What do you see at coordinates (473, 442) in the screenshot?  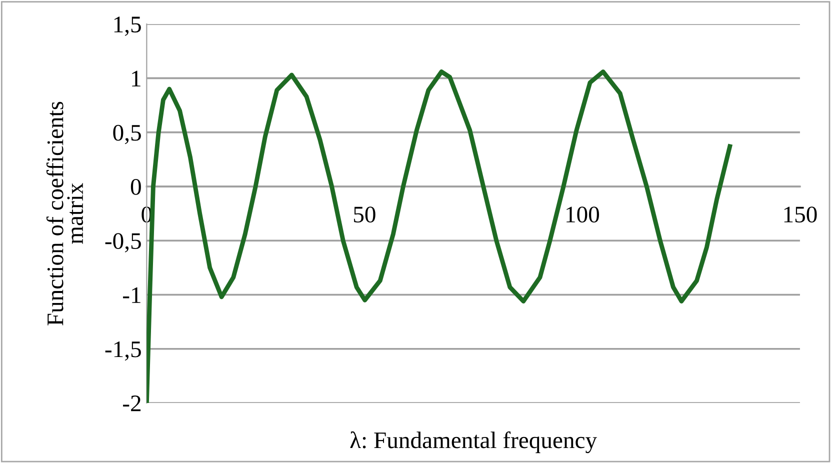 I see `x-axis-title: λ: Fundamental frequency` at bounding box center [473, 442].